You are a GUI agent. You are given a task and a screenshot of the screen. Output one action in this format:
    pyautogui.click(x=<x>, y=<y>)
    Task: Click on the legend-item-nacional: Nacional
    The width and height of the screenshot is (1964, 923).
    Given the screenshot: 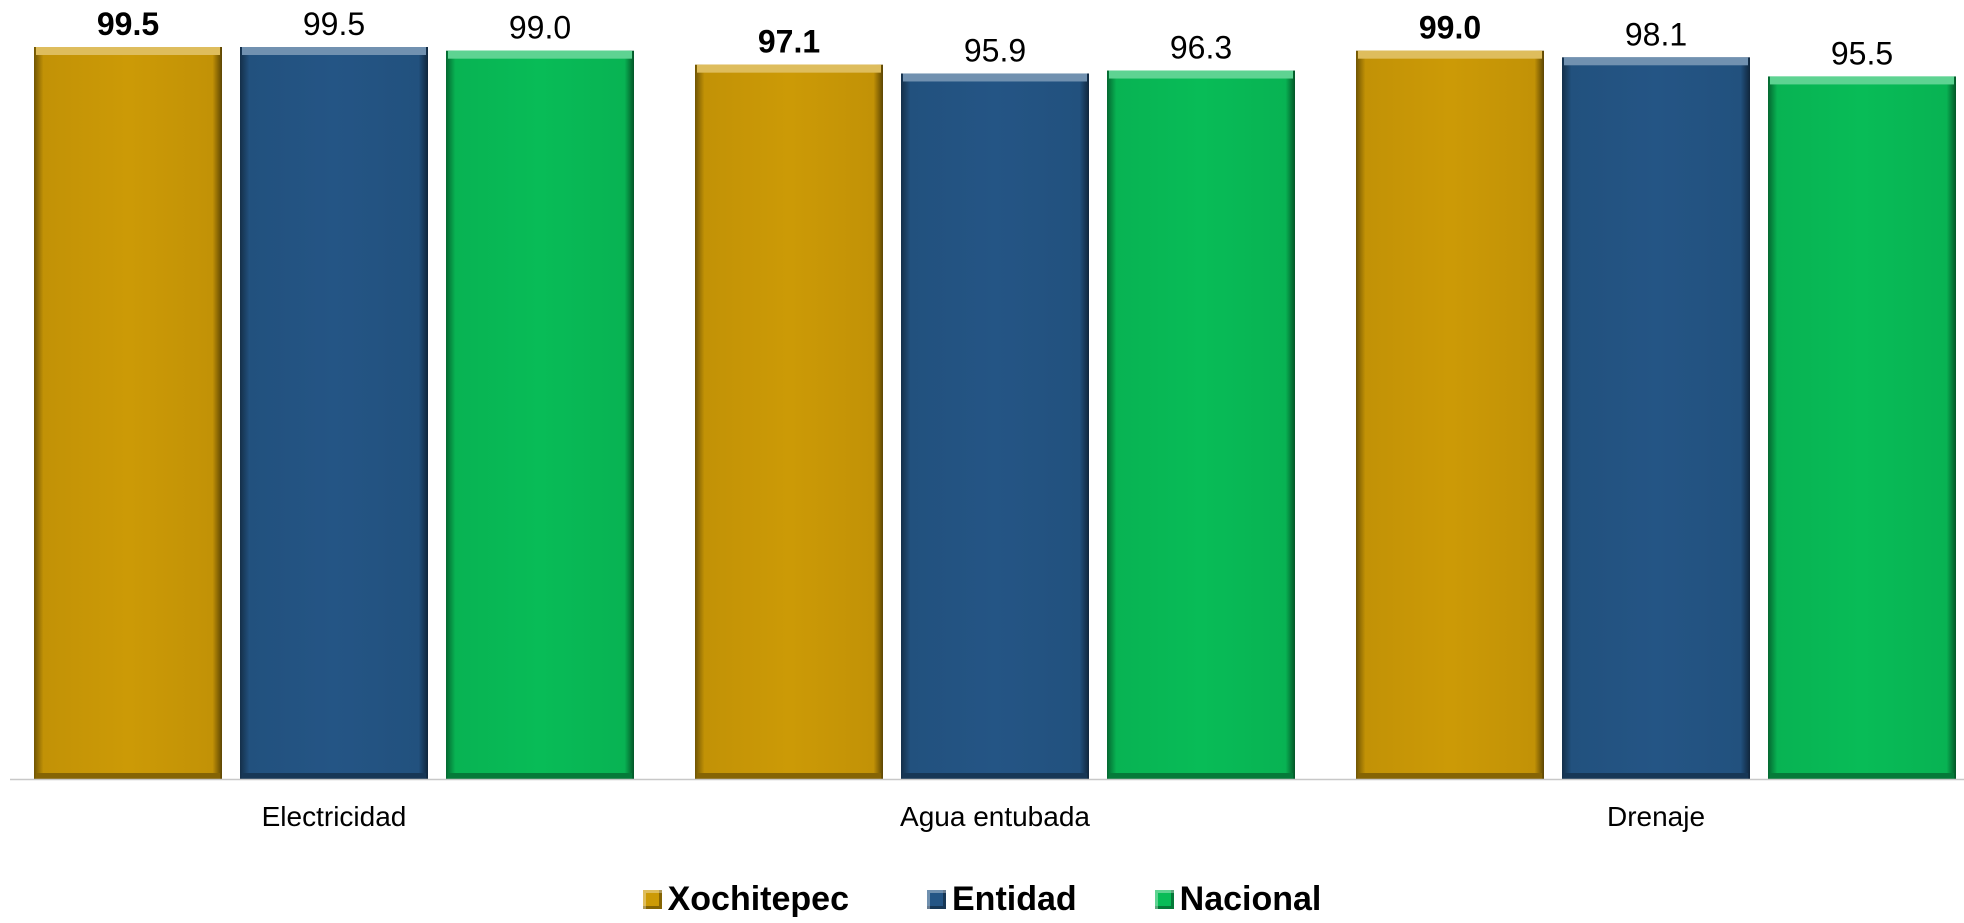 What is the action you would take?
    pyautogui.click(x=1238, y=899)
    